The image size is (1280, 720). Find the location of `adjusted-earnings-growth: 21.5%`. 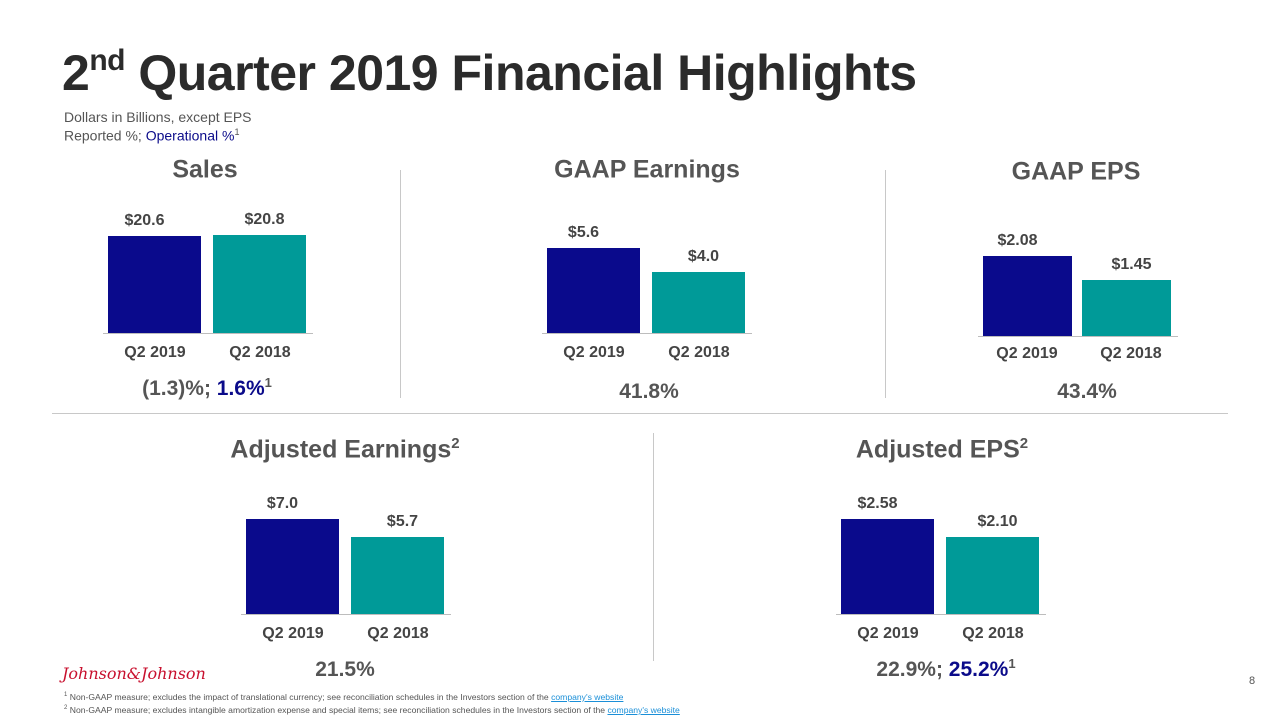

adjusted-earnings-growth: 21.5% is located at coordinates (345, 669).